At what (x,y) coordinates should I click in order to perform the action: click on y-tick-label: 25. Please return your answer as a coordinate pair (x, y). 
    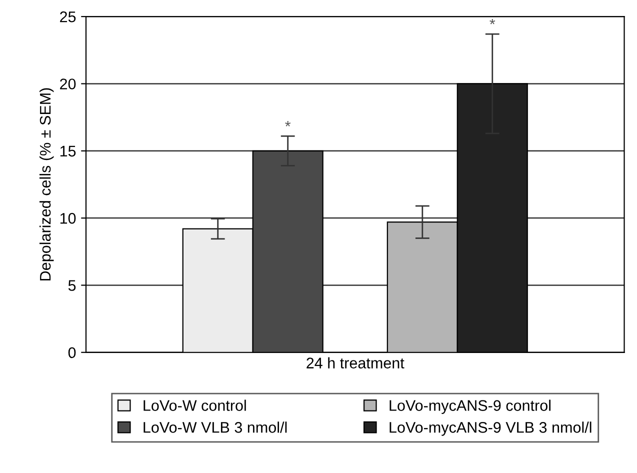
    Looking at the image, I should click on (68, 16).